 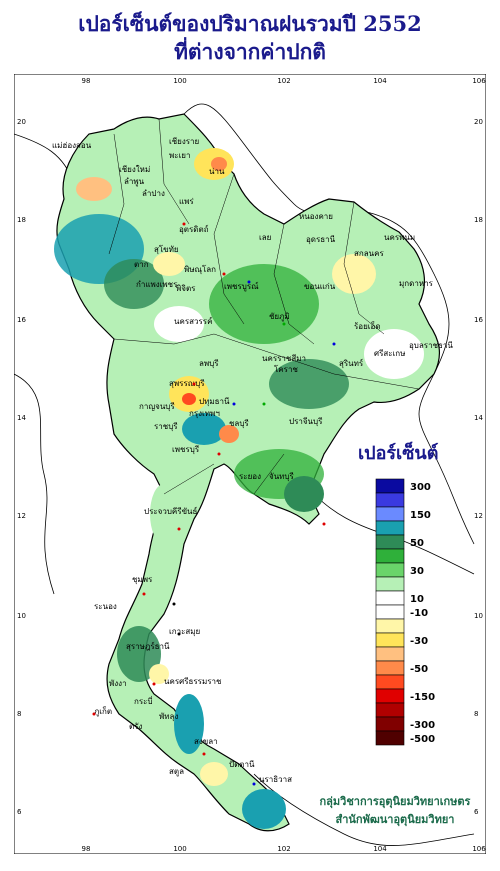 What do you see at coordinates (86, 81) in the screenshot?
I see `lon-tick-top-0: 98` at bounding box center [86, 81].